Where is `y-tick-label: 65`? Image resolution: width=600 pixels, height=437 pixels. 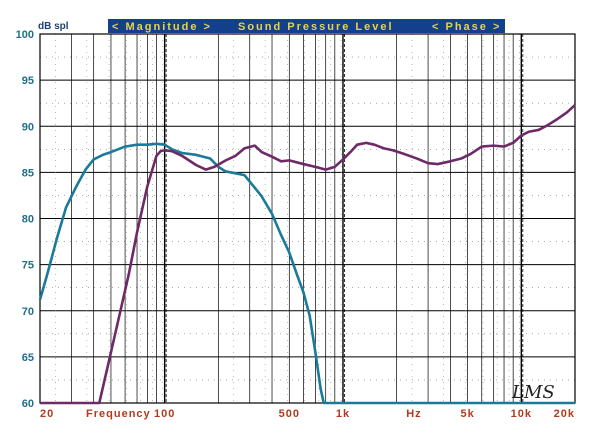
y-tick-label: 65 is located at coordinates (28, 358).